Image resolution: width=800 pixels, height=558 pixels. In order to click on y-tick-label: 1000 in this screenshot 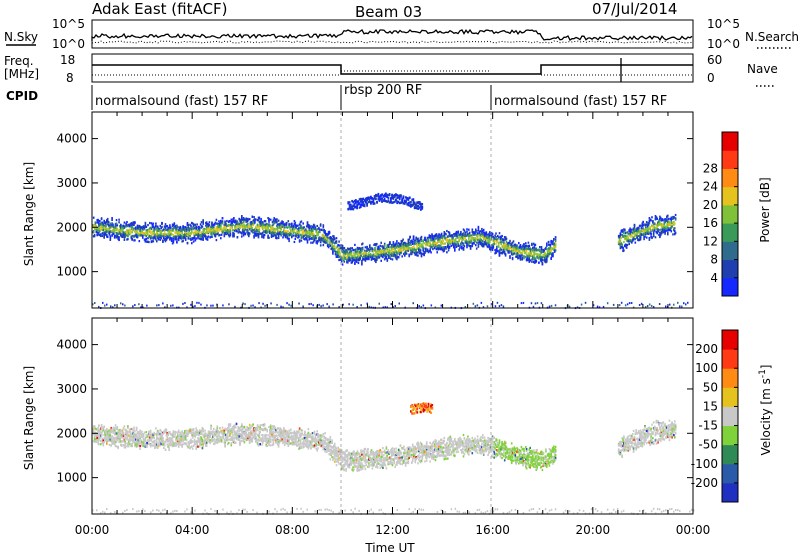, I will do `click(71, 272)`.